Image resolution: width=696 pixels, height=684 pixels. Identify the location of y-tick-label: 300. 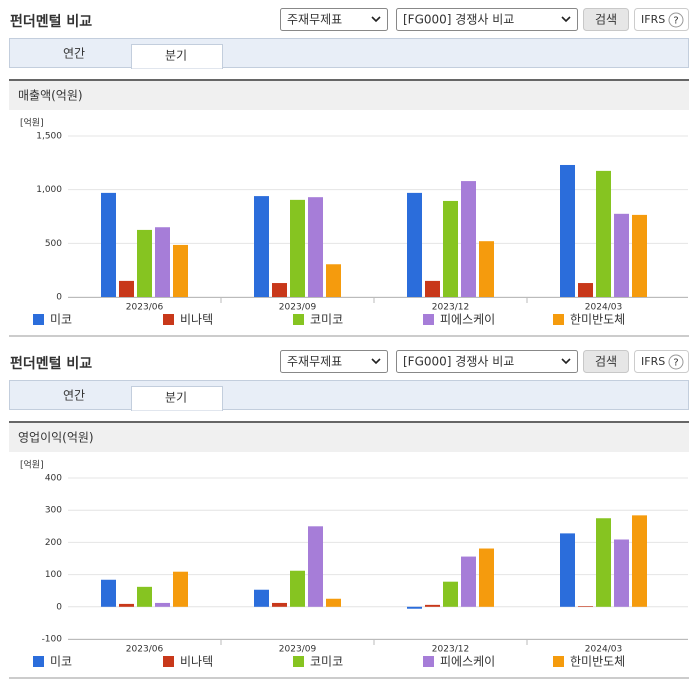
(53, 511).